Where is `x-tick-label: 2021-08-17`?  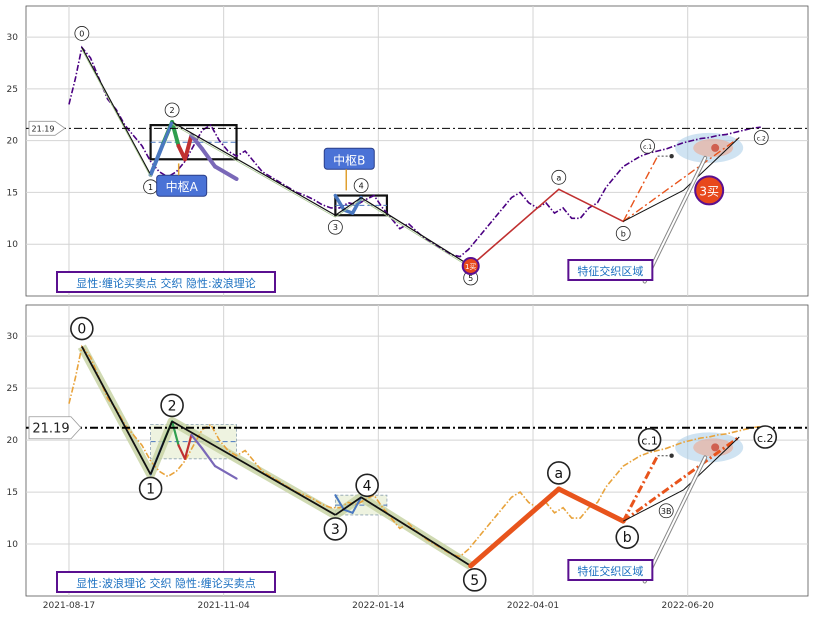
x-tick-label: 2021-08-17 is located at coordinates (69, 606).